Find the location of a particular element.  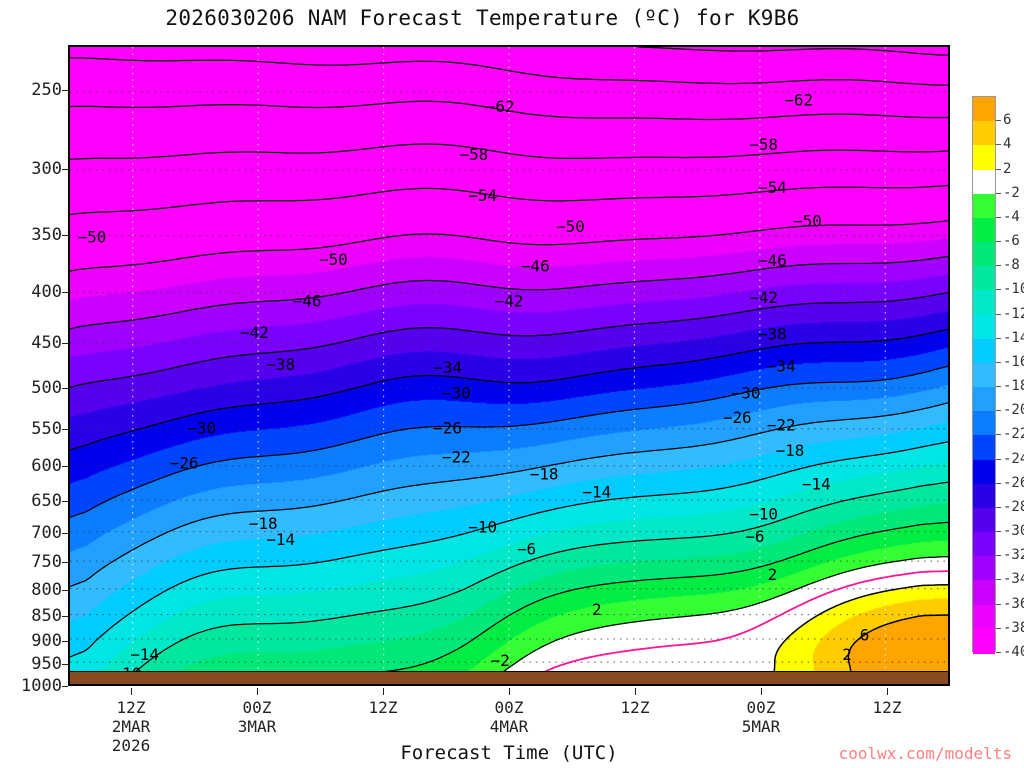

colorbar-label: 4 is located at coordinates (1007, 144).